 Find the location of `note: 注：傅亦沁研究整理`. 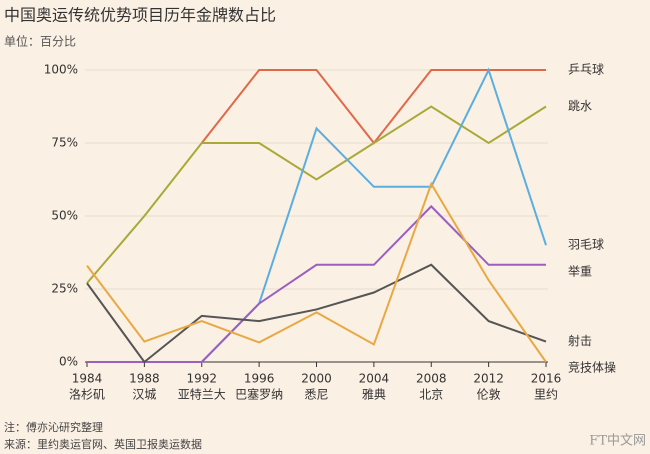

note: 注：傅亦沁研究整理 is located at coordinates (53, 427).